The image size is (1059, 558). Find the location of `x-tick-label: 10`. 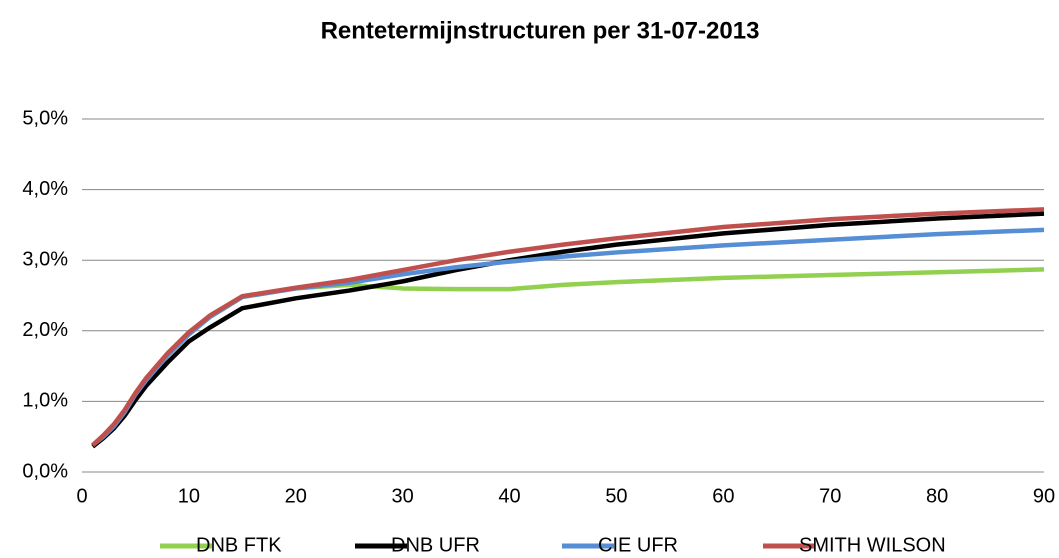

x-tick-label: 10 is located at coordinates (189, 496).